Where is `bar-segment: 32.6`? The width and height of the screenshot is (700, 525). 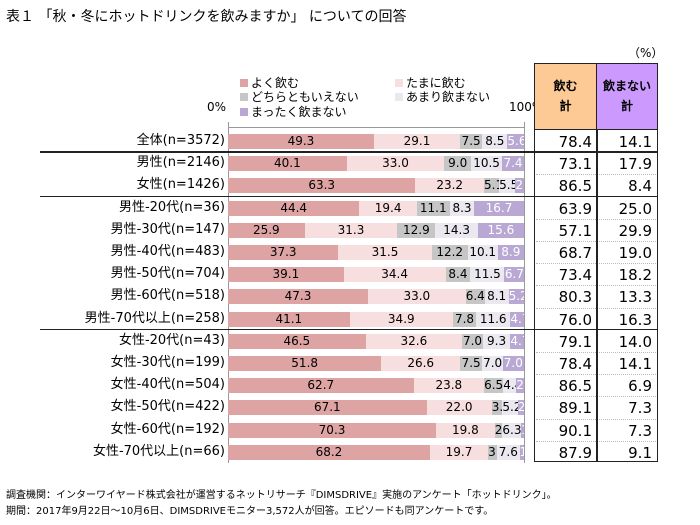 bar-segment: 32.6 is located at coordinates (414, 341).